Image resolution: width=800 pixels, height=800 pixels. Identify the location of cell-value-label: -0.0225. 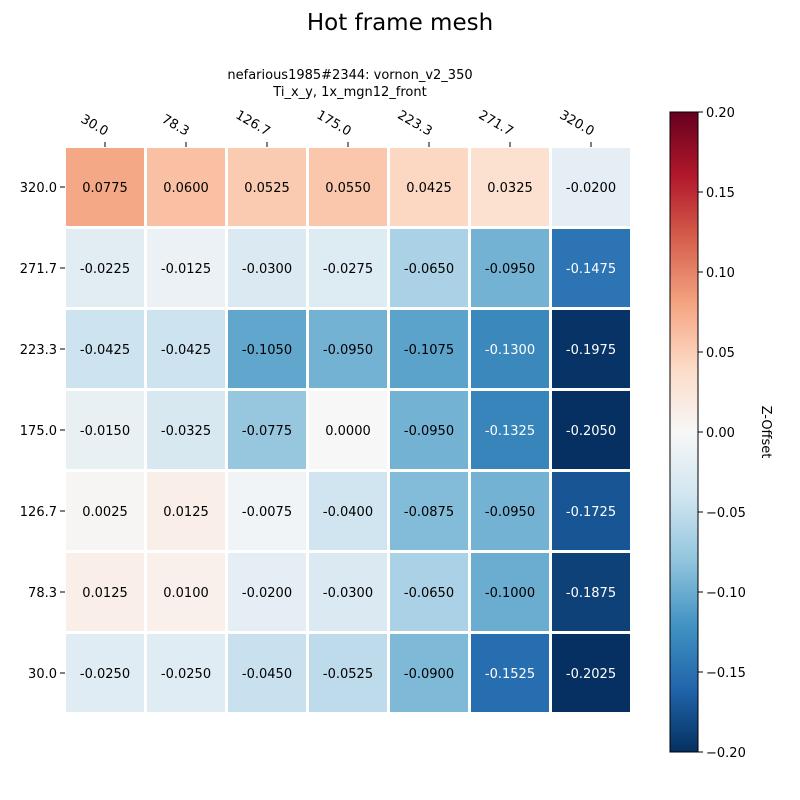
(105, 269).